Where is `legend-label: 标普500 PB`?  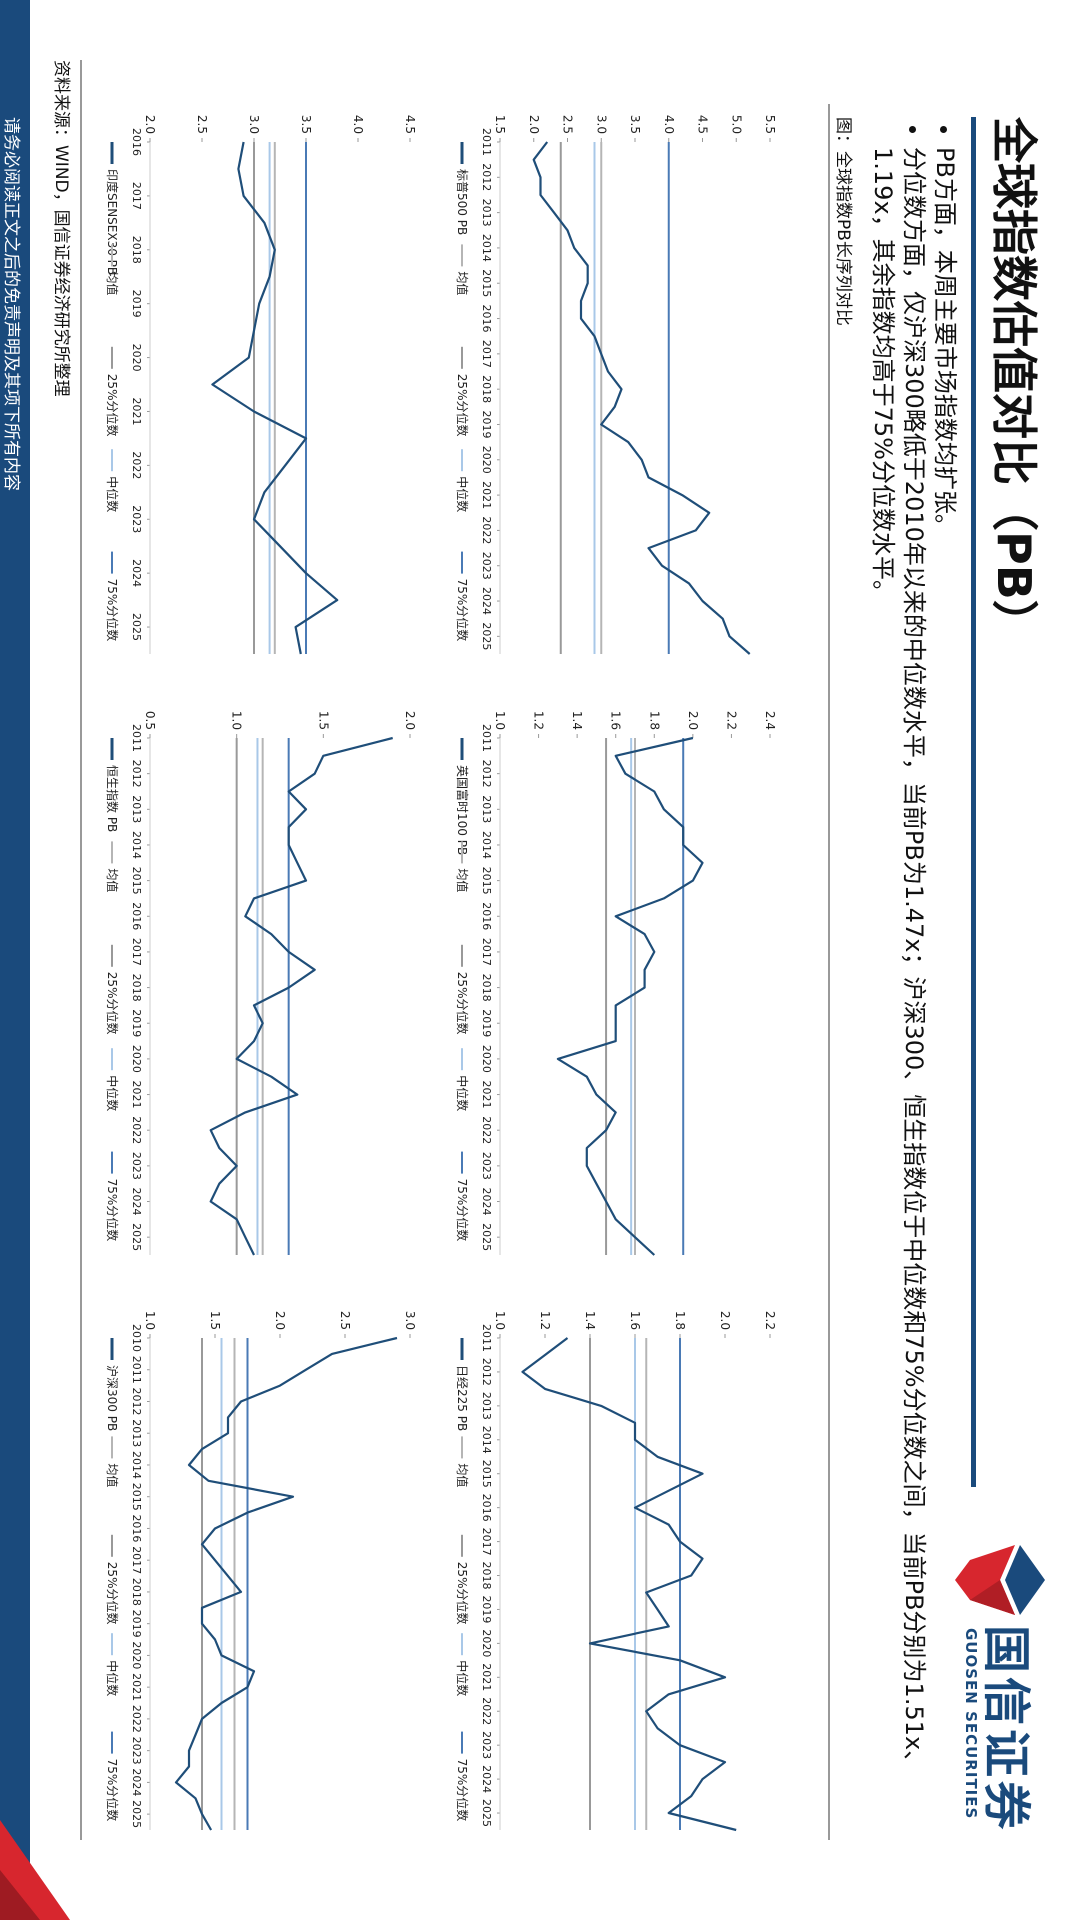 legend-label: 标普500 PB is located at coordinates (462, 202).